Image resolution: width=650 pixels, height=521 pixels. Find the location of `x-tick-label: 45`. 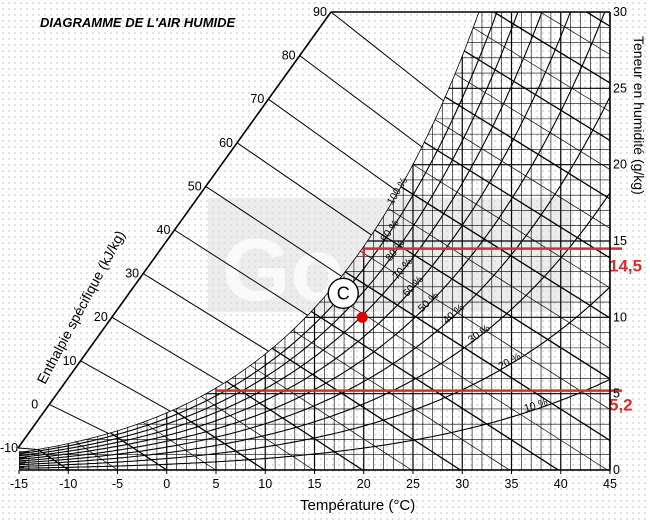

x-tick-label: 45 is located at coordinates (610, 484).